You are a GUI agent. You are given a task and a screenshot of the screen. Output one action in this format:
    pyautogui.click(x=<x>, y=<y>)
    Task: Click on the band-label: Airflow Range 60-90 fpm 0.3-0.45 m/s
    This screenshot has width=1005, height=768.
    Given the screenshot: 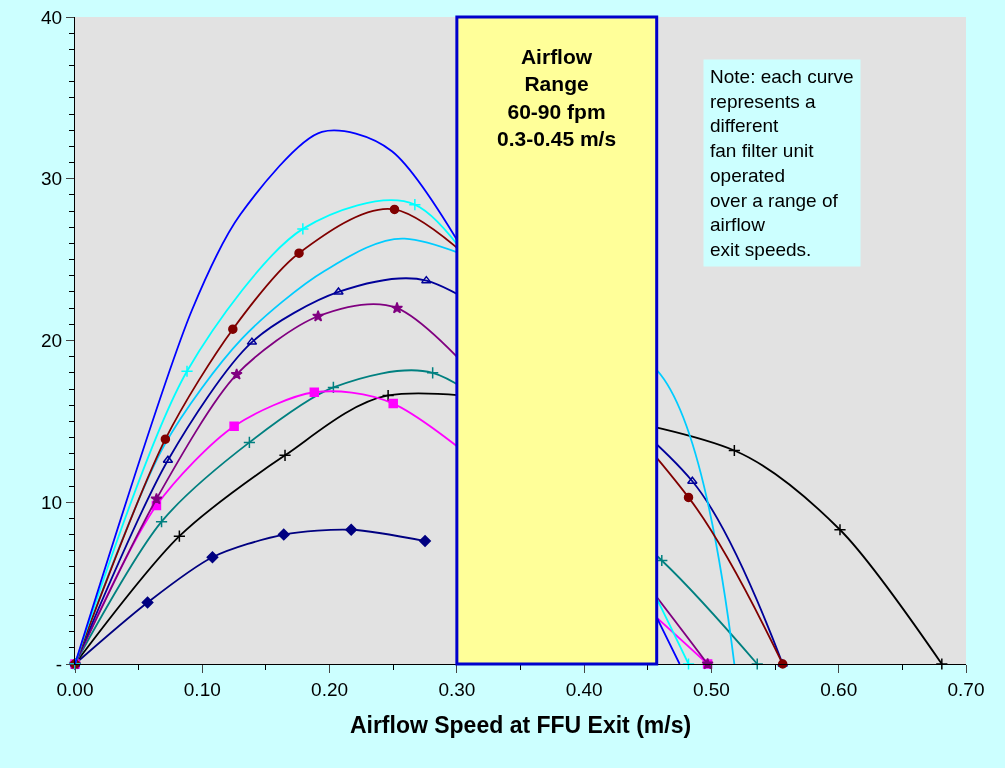 What is the action you would take?
    pyautogui.click(x=557, y=97)
    